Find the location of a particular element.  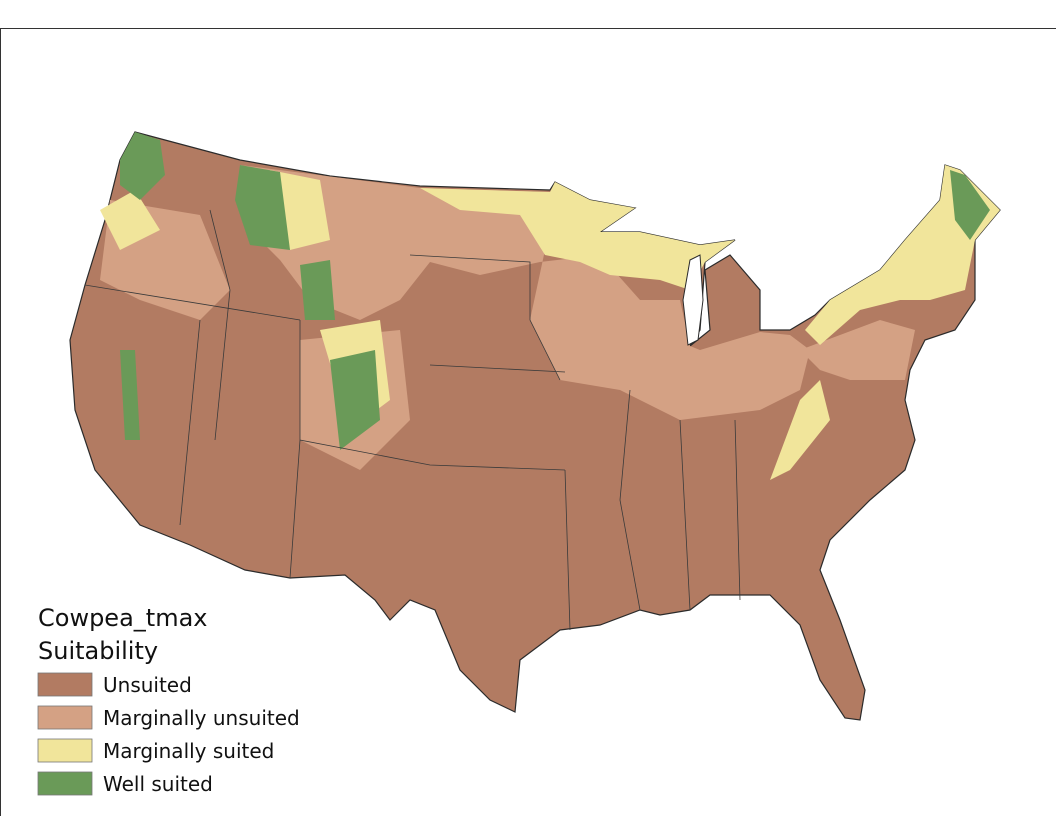

legend-title: Cowpea_tmax is located at coordinates (122, 618).